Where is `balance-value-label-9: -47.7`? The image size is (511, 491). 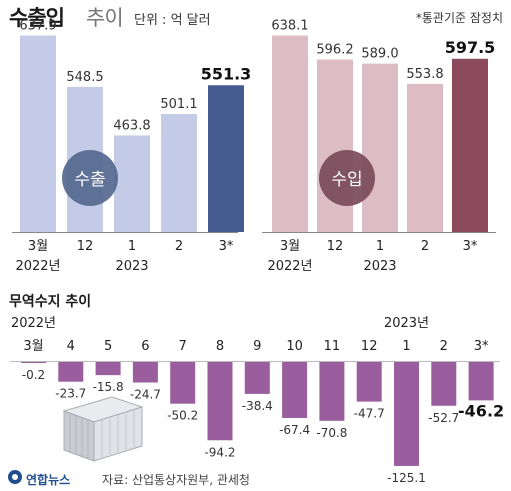 balance-value-label-9: -47.7 is located at coordinates (369, 414).